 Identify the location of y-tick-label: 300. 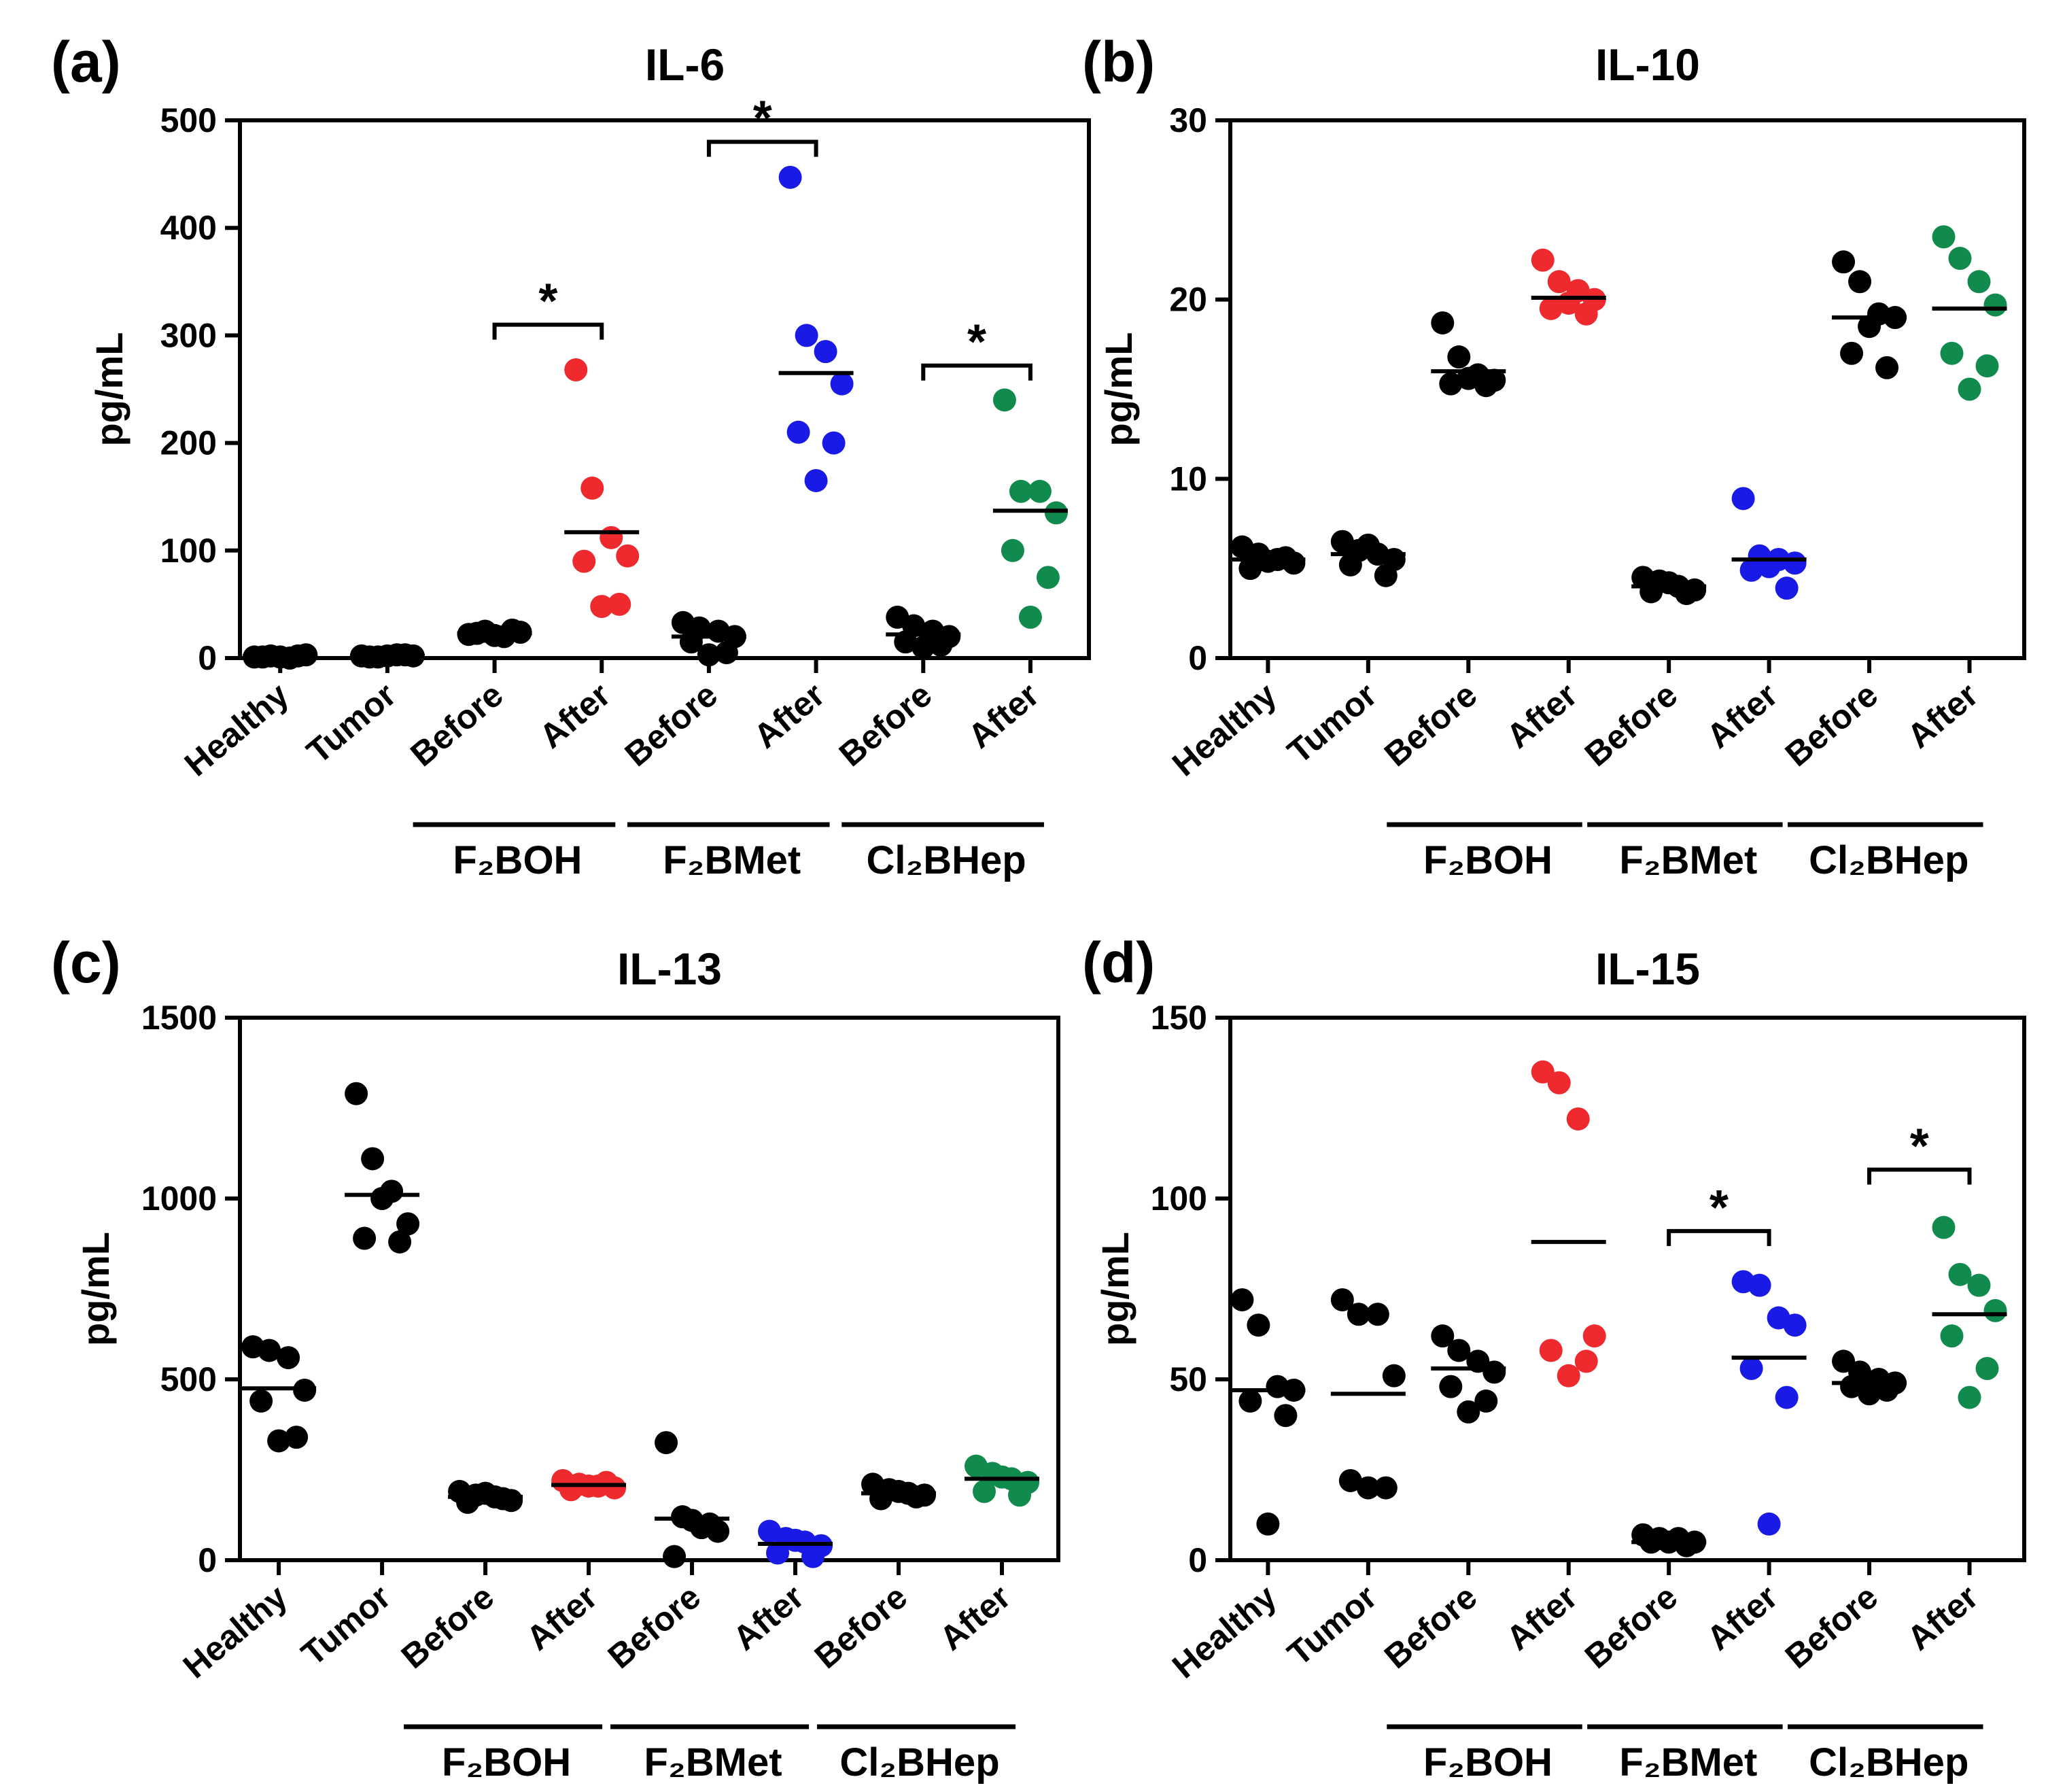
(188, 335).